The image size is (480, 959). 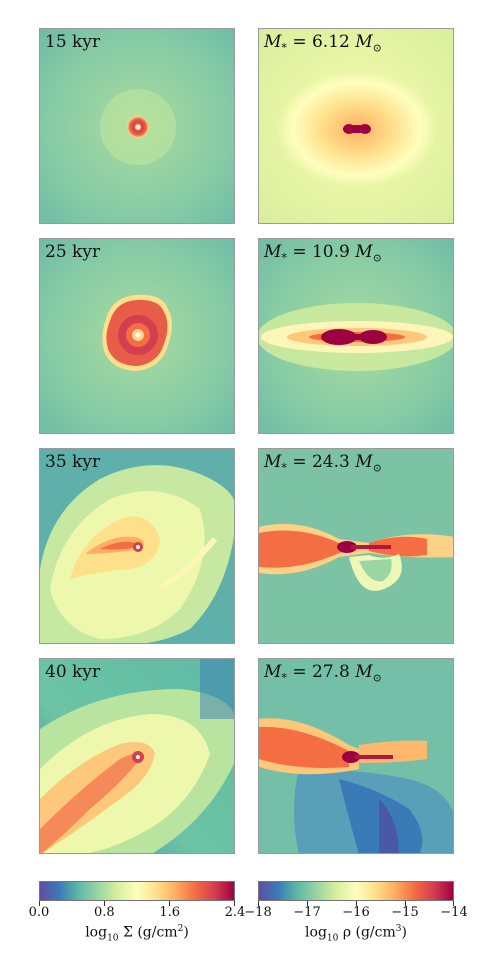 What do you see at coordinates (307, 912) in the screenshot?
I see `colorbar-tick-label: −17` at bounding box center [307, 912].